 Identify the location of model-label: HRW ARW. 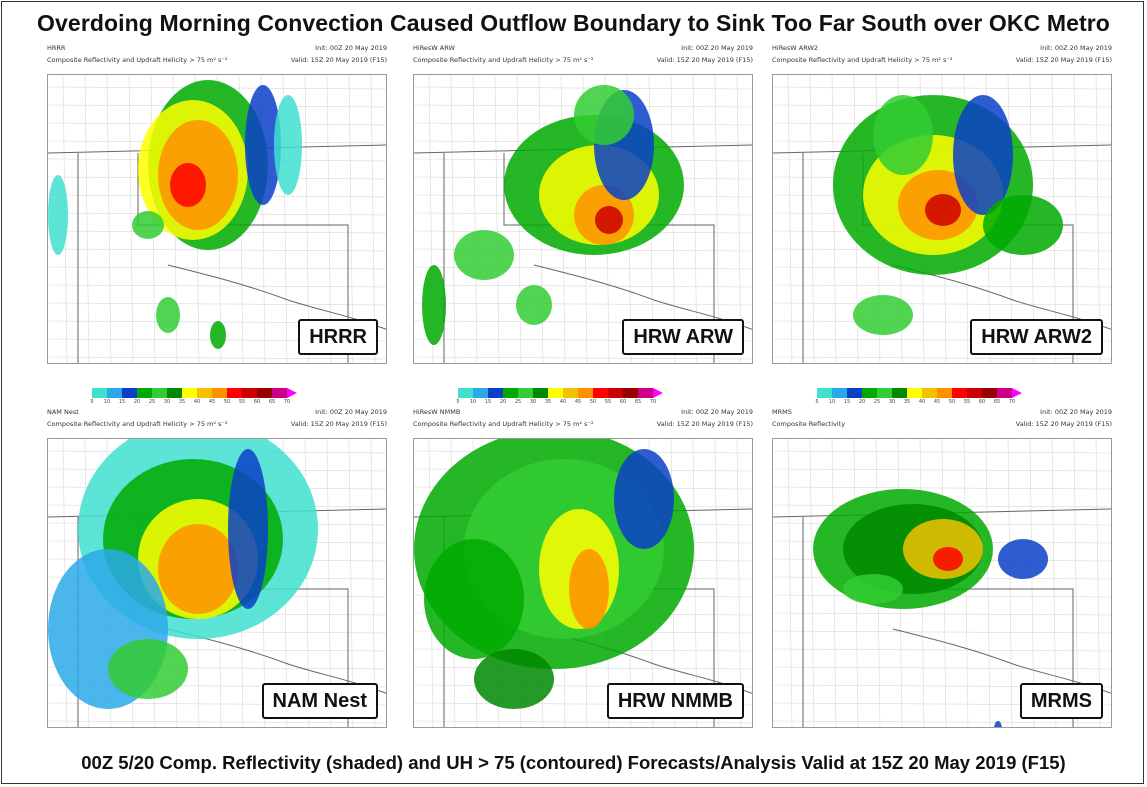
(683, 337).